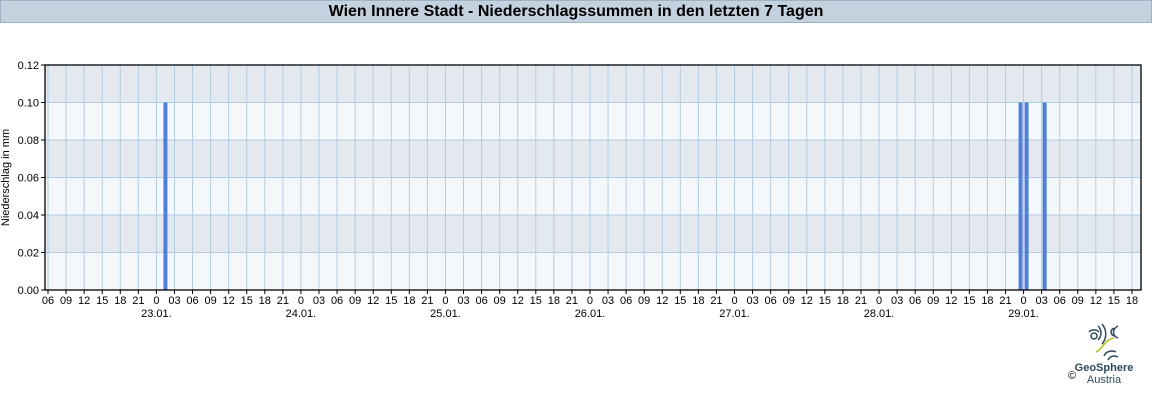 The height and width of the screenshot is (400, 1152). Describe the element at coordinates (28, 66) in the screenshot. I see `y-tick-label: 0.12` at that location.